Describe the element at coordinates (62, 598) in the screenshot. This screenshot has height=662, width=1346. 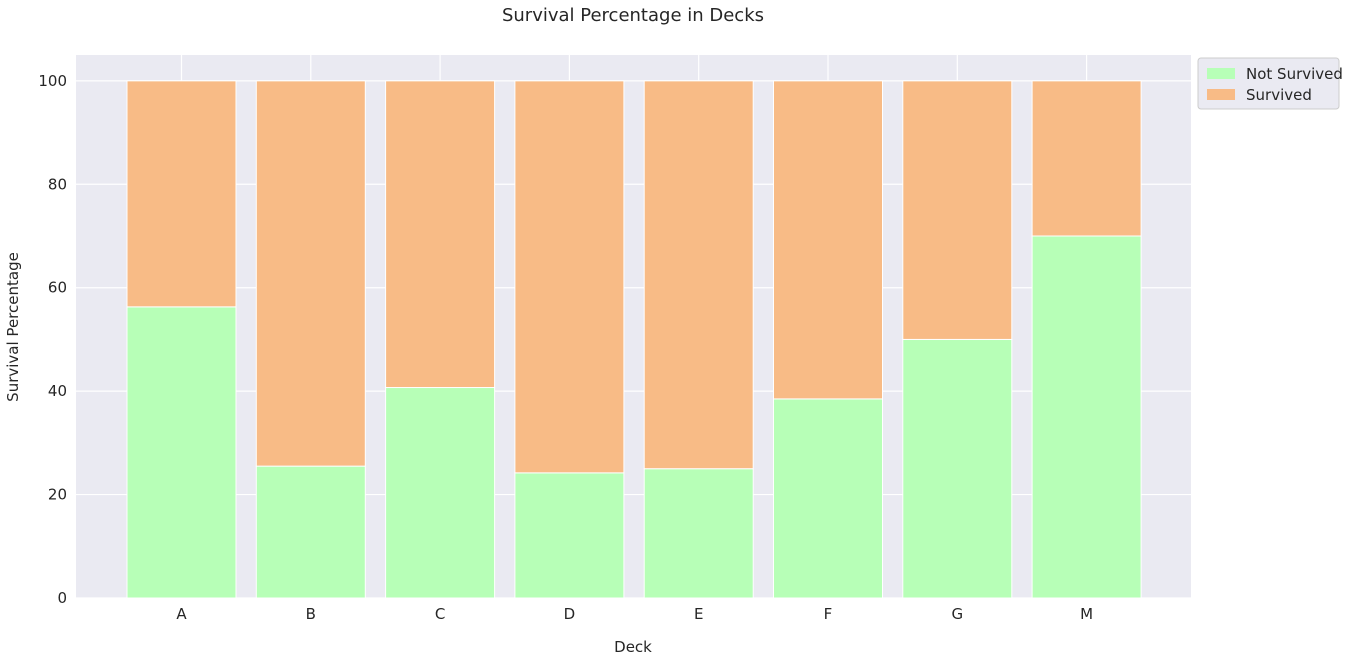
I see `y-tick-label: 0` at that location.